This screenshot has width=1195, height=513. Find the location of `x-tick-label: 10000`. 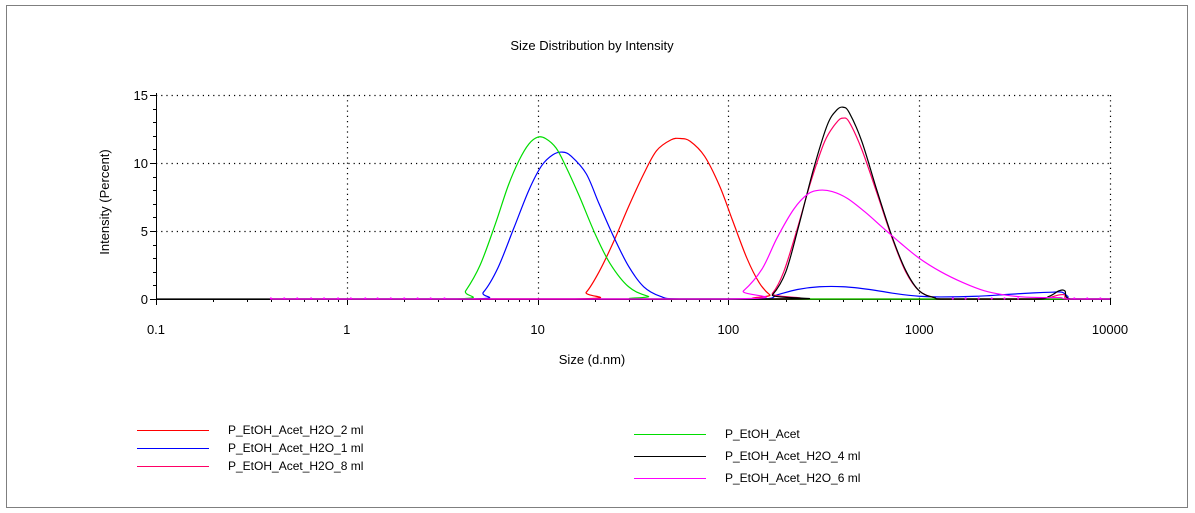

x-tick-label: 10000 is located at coordinates (1110, 329).